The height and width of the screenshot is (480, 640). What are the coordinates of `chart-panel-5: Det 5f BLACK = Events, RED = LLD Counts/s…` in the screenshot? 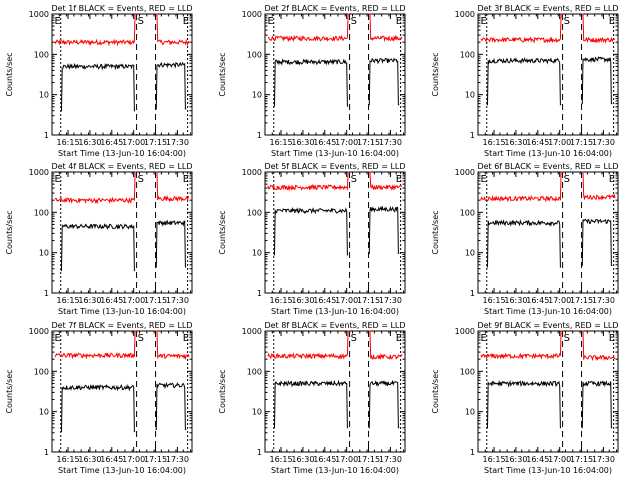 It's located at (312, 239).